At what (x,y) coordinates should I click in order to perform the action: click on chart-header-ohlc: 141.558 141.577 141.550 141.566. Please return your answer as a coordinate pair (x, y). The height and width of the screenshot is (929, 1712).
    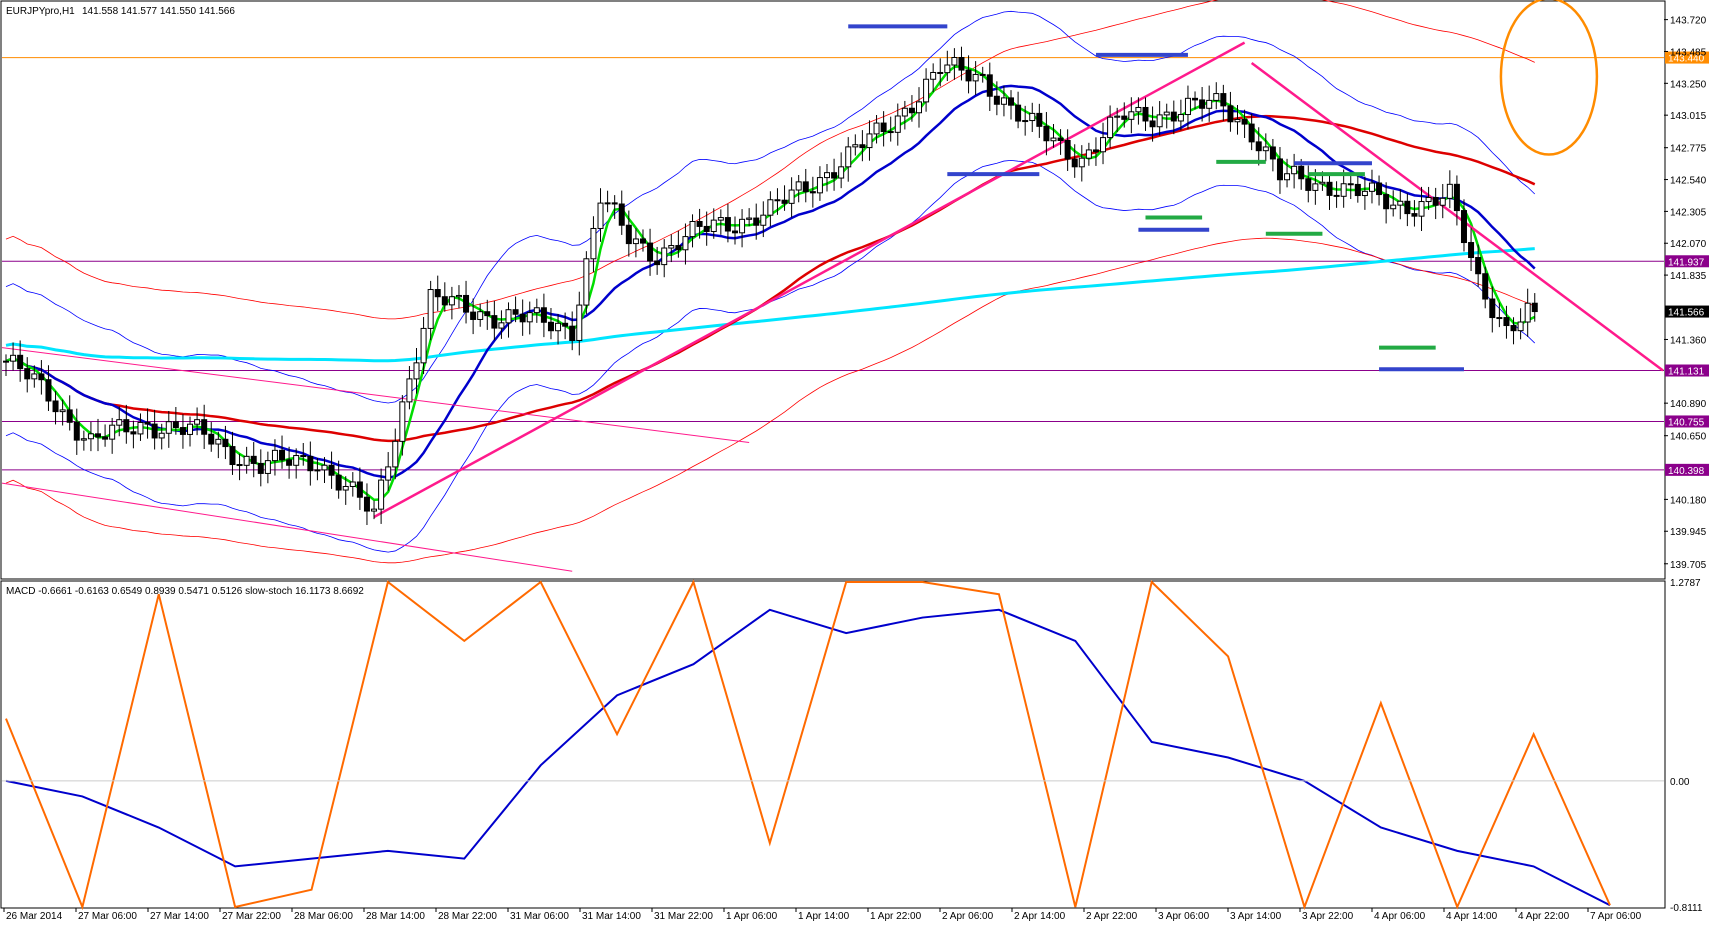
    Looking at the image, I should click on (158, 11).